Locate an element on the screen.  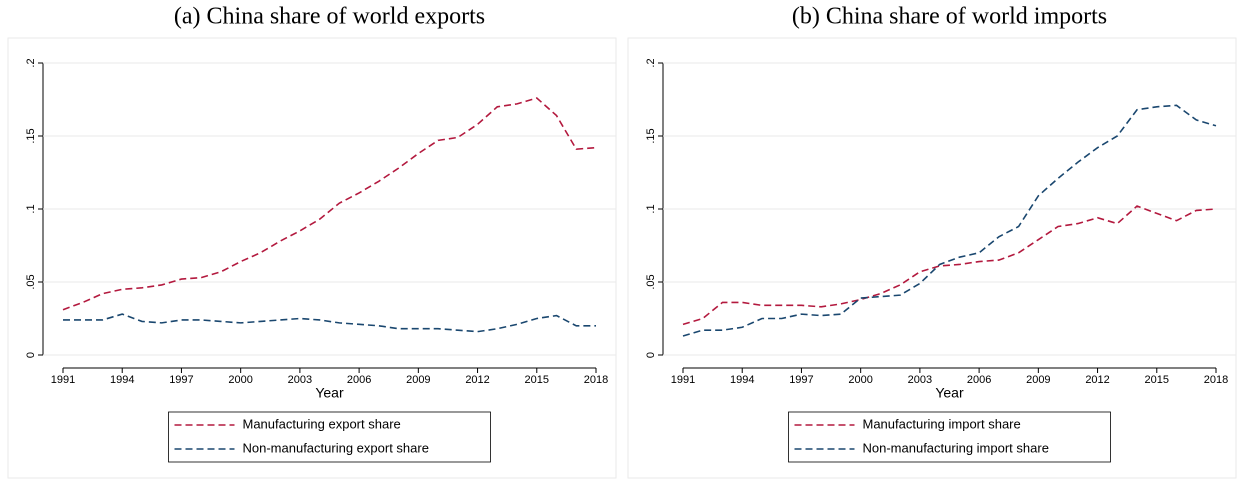
chart-title: (a) China share of world exports is located at coordinates (329, 17).